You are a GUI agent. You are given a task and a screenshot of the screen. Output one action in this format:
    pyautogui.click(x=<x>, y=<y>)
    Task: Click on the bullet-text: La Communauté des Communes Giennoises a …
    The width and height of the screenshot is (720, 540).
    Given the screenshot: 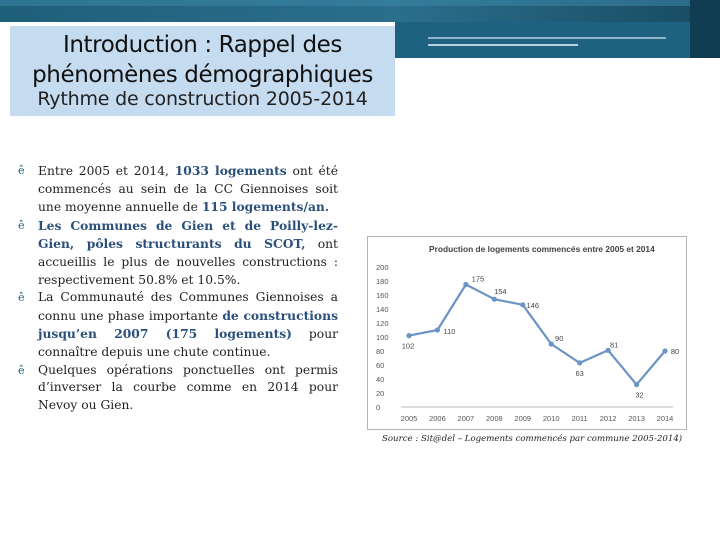 What is the action you would take?
    pyautogui.click(x=188, y=306)
    